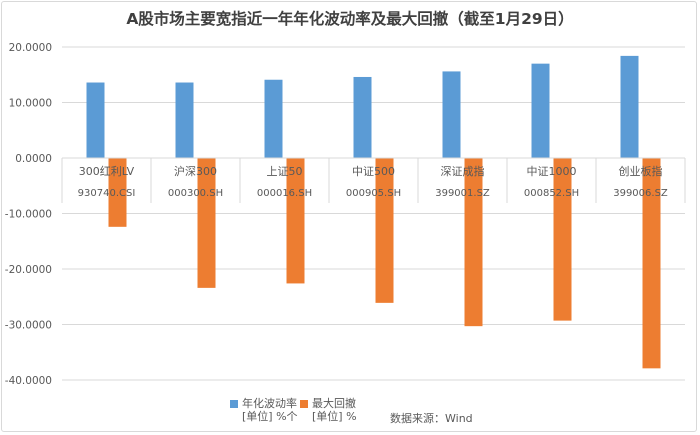 The width and height of the screenshot is (700, 435). What do you see at coordinates (33, 159) in the screenshot?
I see `y-tick-label: 0.0000` at bounding box center [33, 159].